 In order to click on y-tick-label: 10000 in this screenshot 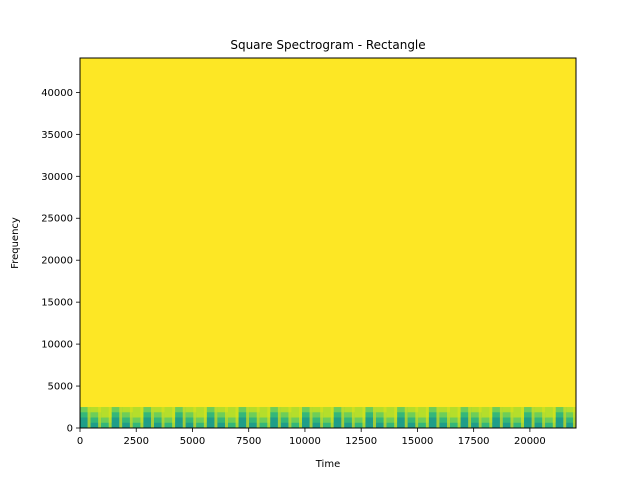, I will do `click(57, 345)`.